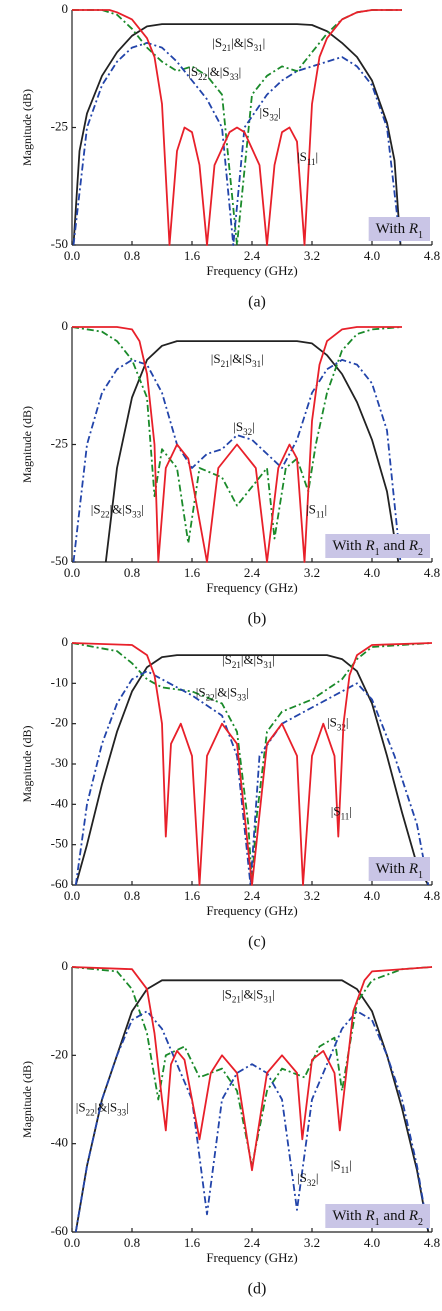 This screenshot has width=442, height=1311. Describe the element at coordinates (257, 302) in the screenshot. I see `caption: (a)` at that location.